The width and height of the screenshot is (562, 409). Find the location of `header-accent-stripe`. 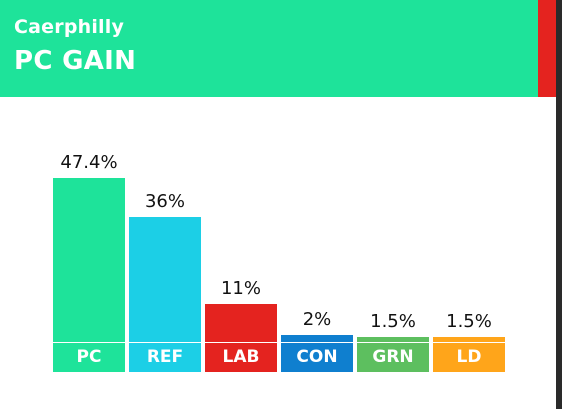

header-accent-stripe is located at coordinates (547, 48).